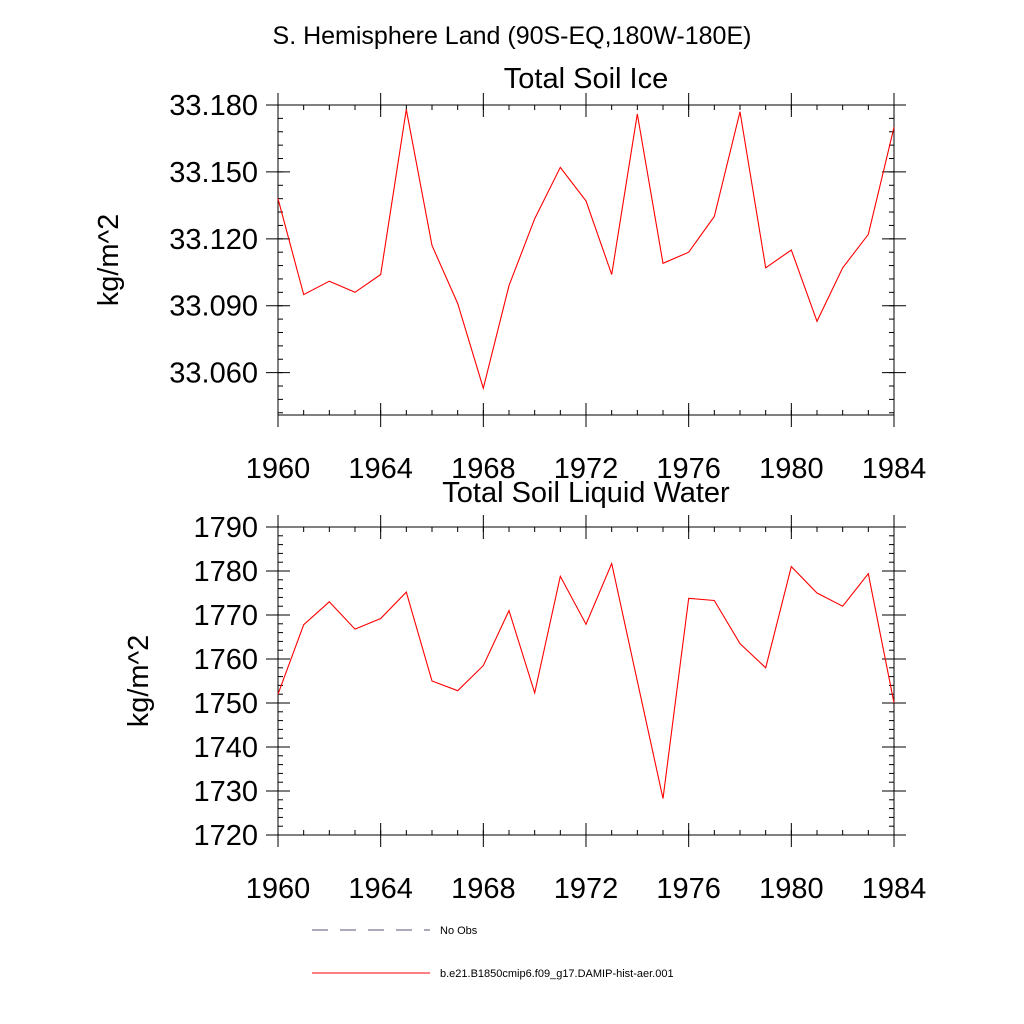 This screenshot has width=1024, height=1024. I want to click on y-tick-label: 1730, so click(225, 792).